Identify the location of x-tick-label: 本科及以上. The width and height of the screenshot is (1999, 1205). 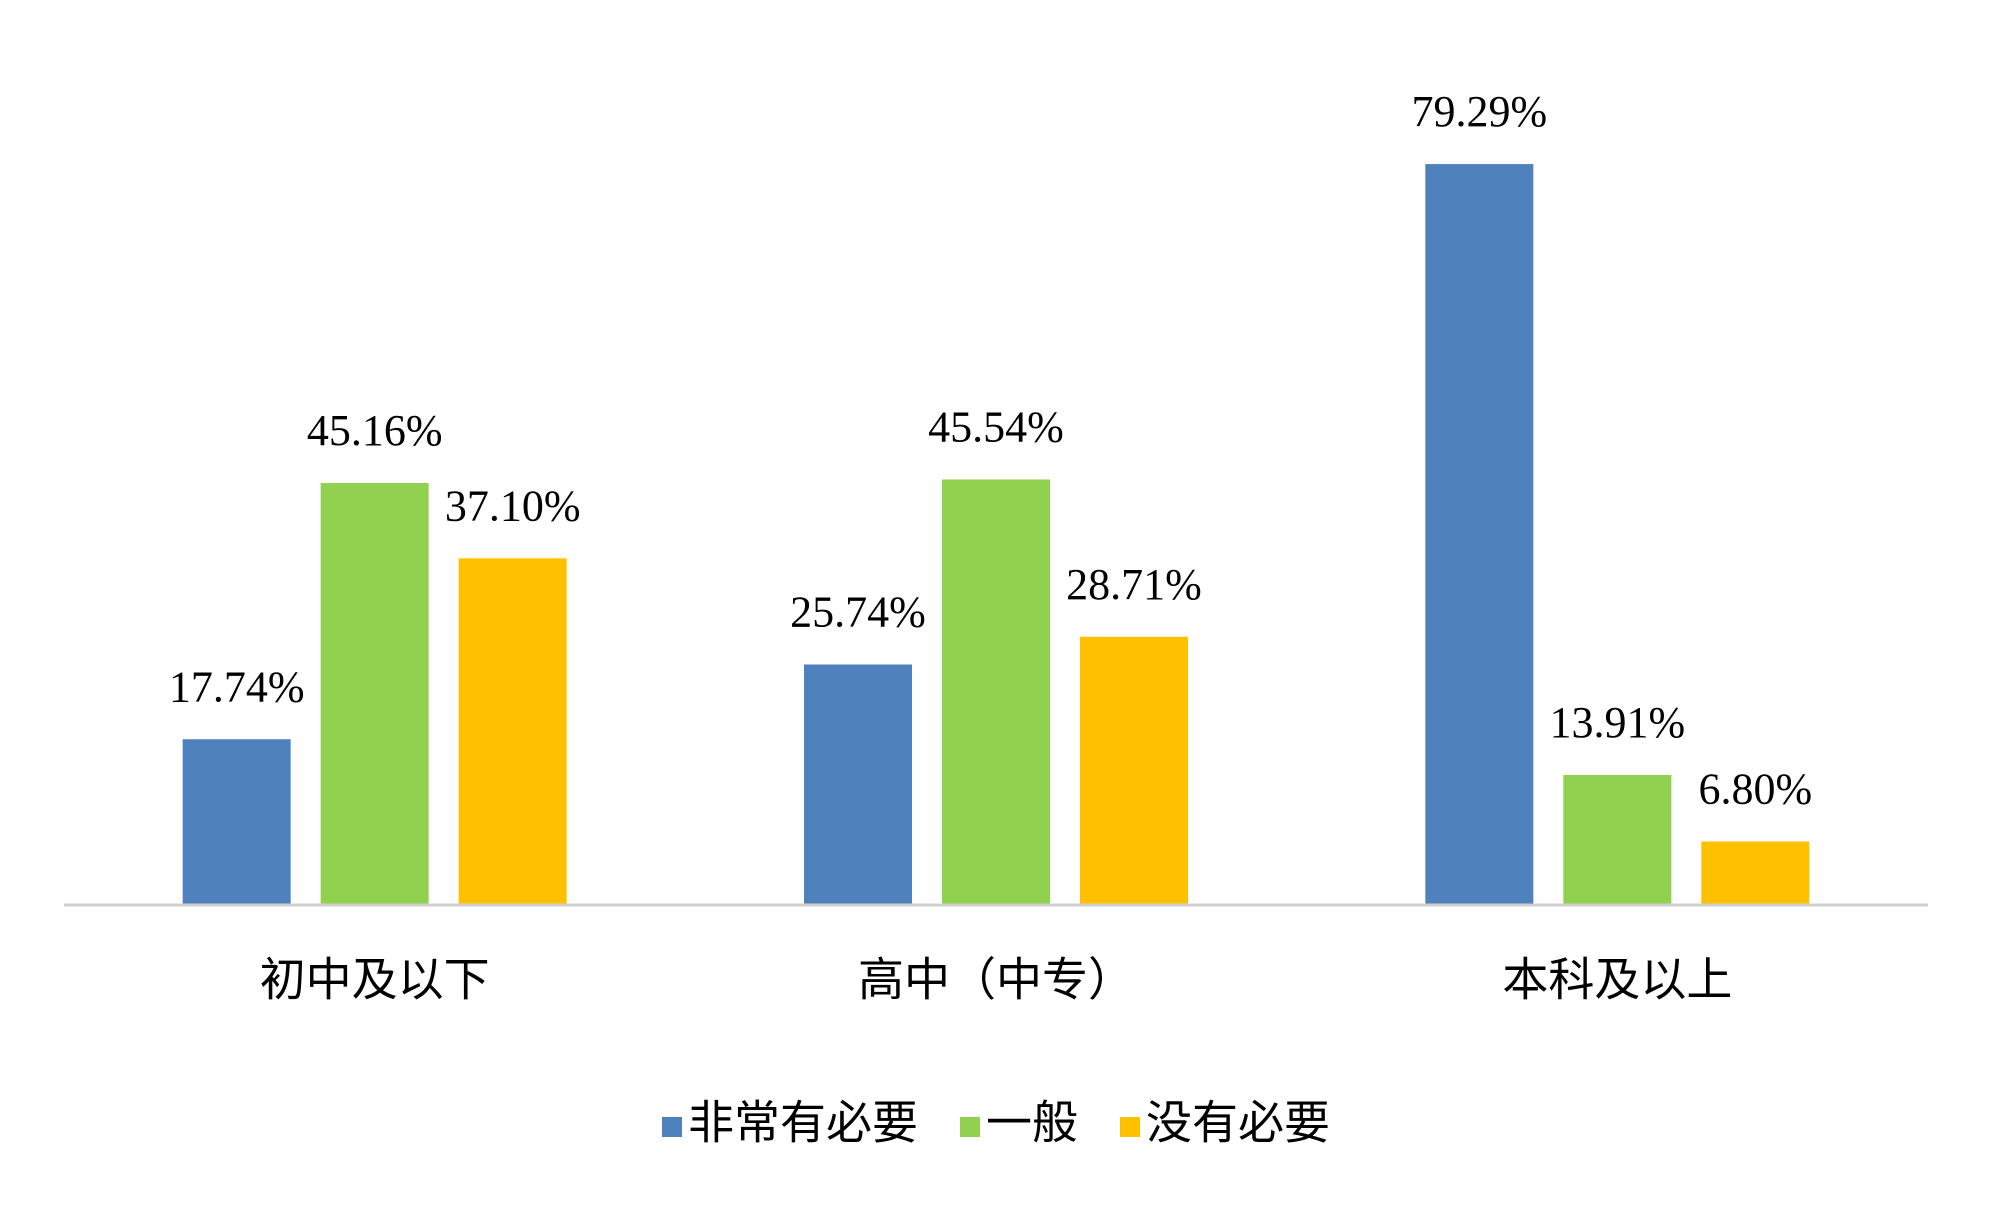
(1617, 980).